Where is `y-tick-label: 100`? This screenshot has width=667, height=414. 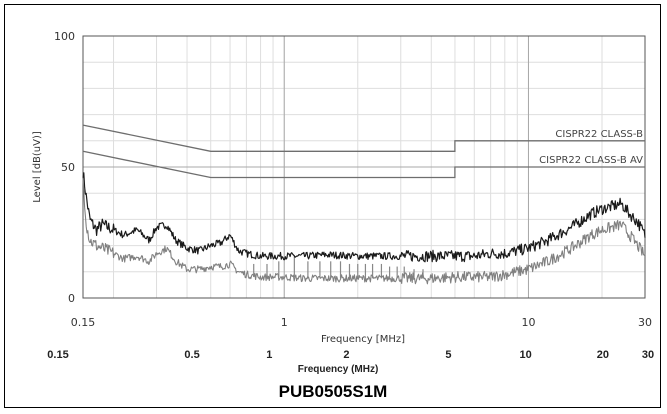 y-tick-label: 100 is located at coordinates (64, 36).